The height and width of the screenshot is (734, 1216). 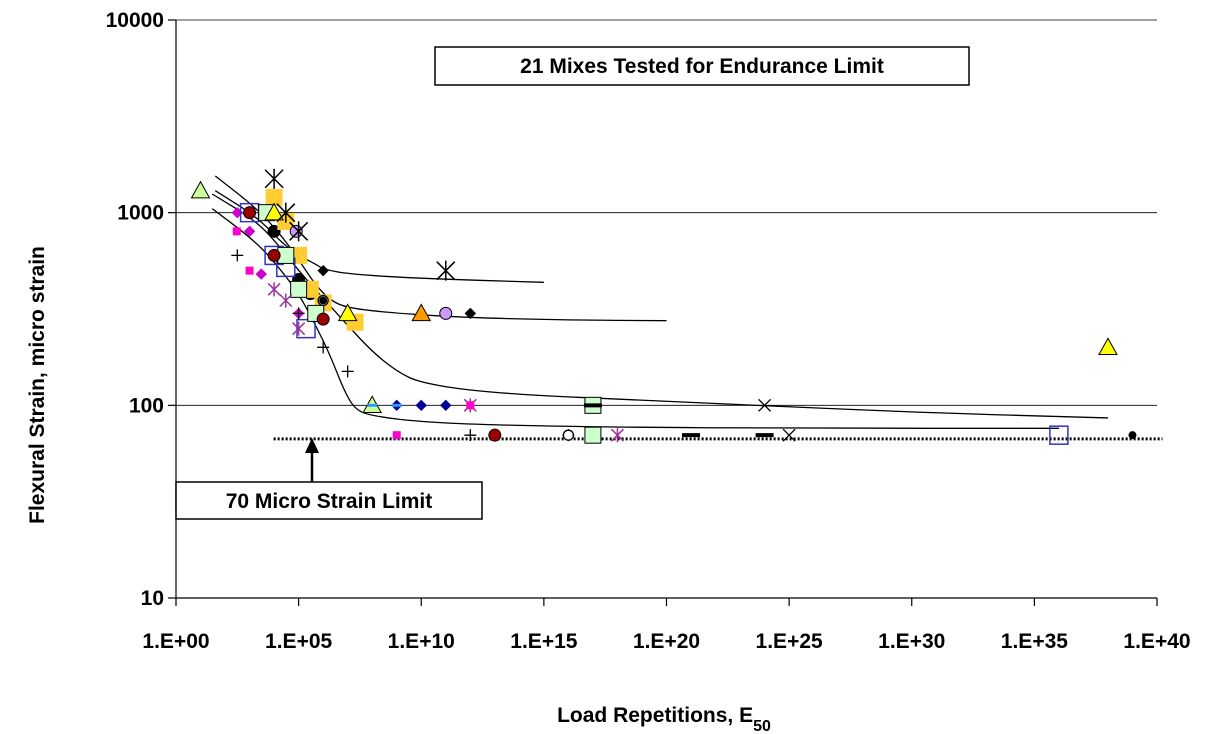 I want to click on x-axis-title-subscript: 50, so click(x=762, y=726).